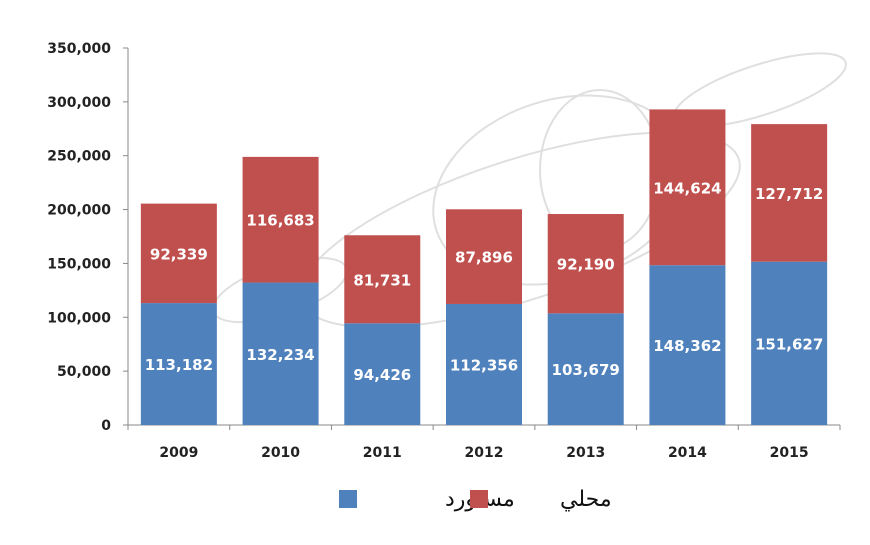  Describe the element at coordinates (178, 453) in the screenshot. I see `x-tick-label: 2009` at that location.